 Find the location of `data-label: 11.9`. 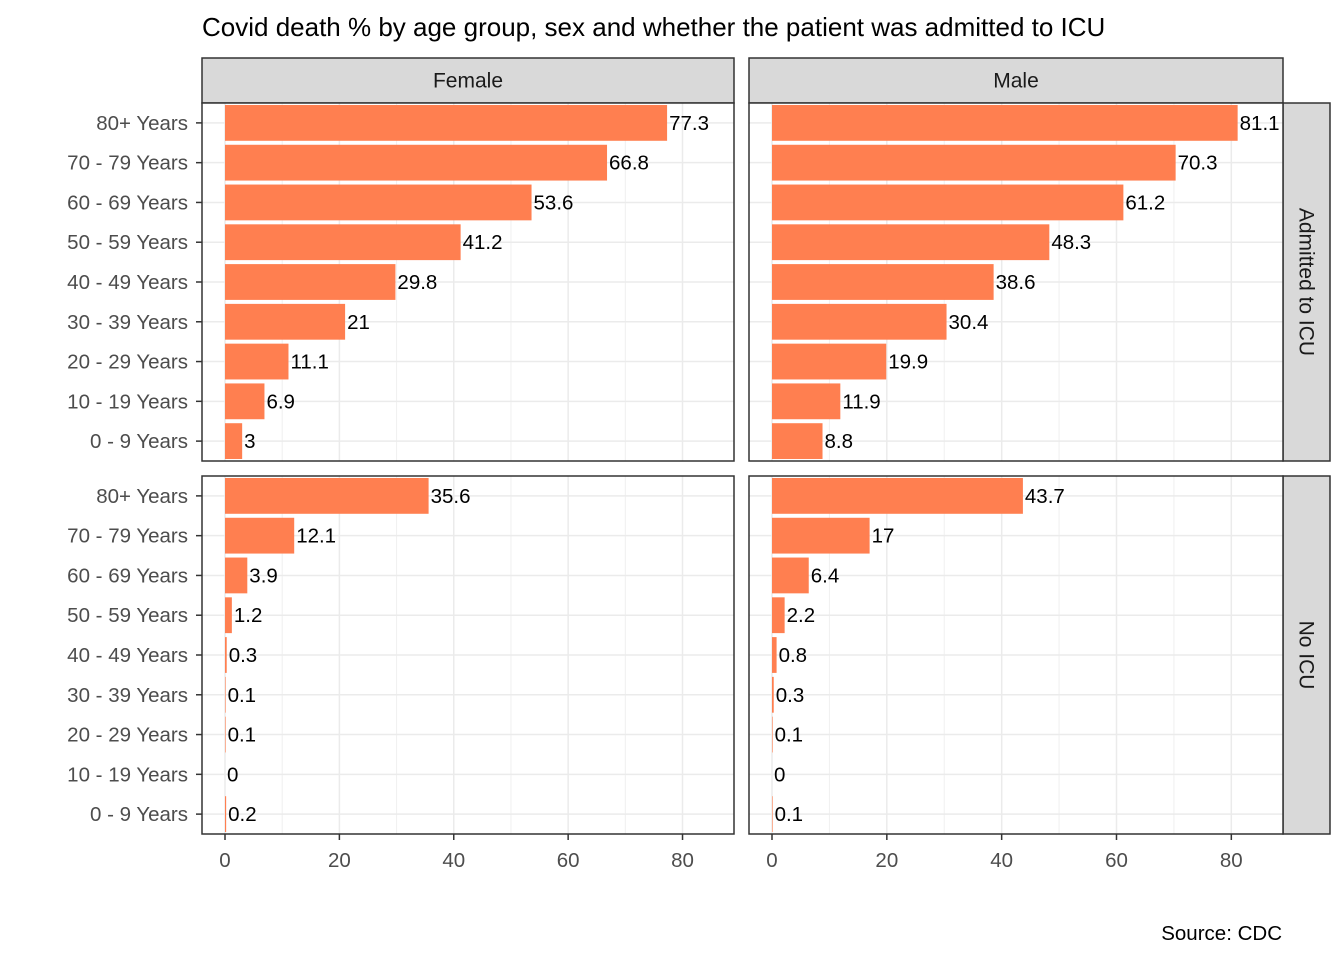

data-label: 11.9 is located at coordinates (861, 401).